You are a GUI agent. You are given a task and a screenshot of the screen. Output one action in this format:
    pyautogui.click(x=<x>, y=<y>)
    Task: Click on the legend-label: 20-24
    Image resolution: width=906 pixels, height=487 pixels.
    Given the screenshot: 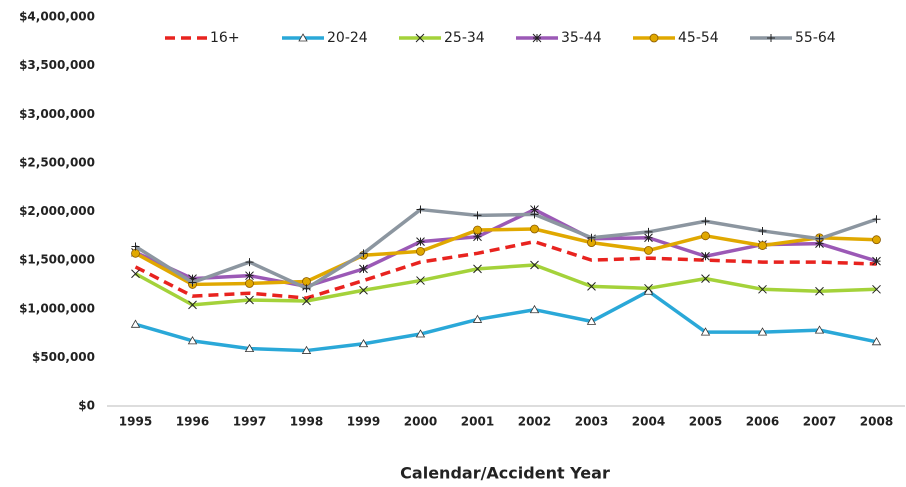 What is the action you would take?
    pyautogui.click(x=347, y=38)
    